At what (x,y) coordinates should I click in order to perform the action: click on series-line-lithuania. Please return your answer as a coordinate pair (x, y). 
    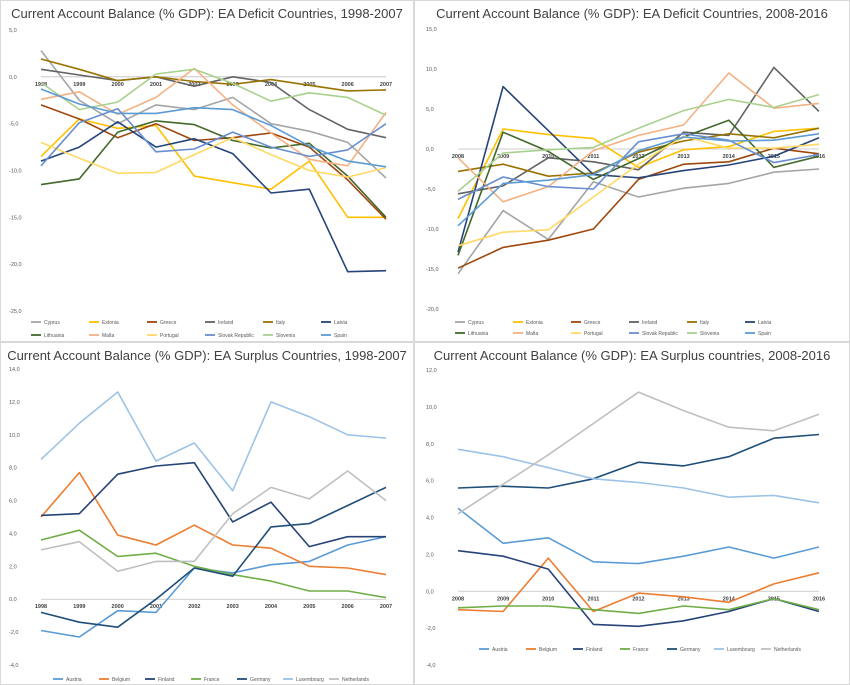
    Looking at the image, I should click on (213, 169).